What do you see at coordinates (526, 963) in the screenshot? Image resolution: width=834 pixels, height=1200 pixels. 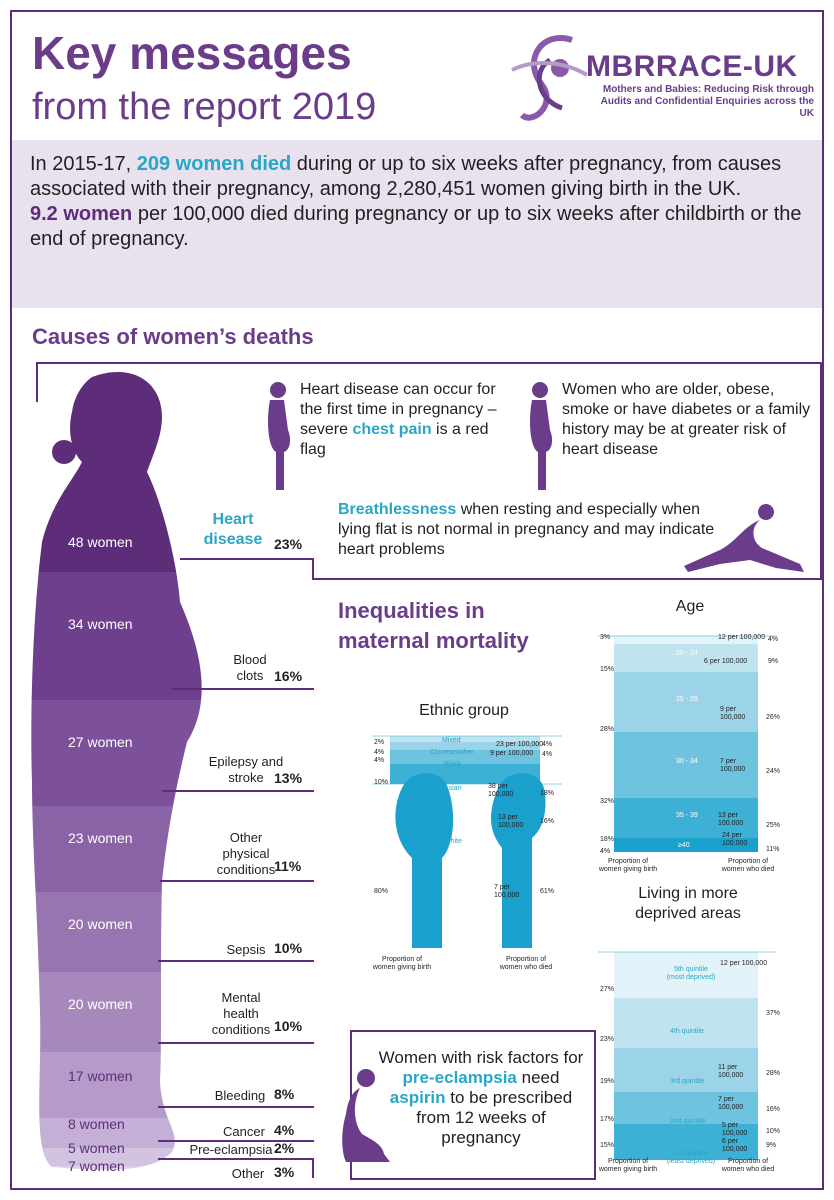 I see `ethnic-footnote-right: Proportion of women who died` at bounding box center [526, 963].